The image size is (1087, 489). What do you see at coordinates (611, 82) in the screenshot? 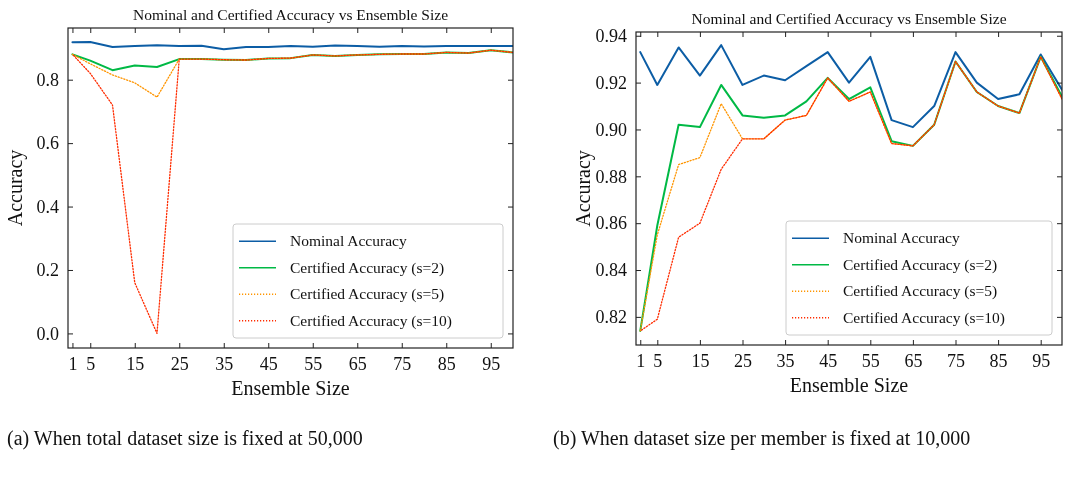
I see `y-tick-label: 0.92` at bounding box center [611, 82].